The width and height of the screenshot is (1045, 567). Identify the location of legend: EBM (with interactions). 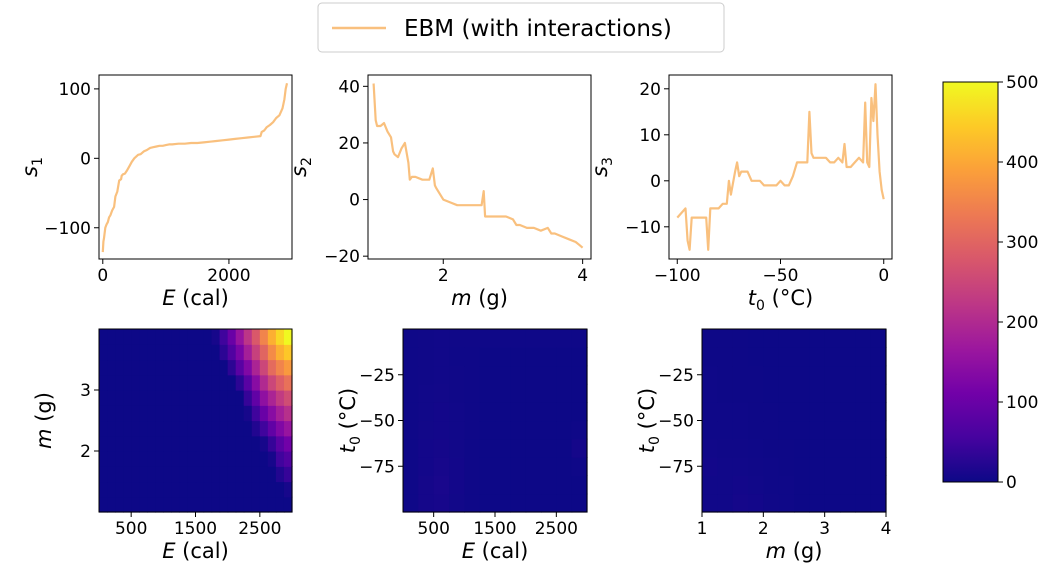
(521, 27).